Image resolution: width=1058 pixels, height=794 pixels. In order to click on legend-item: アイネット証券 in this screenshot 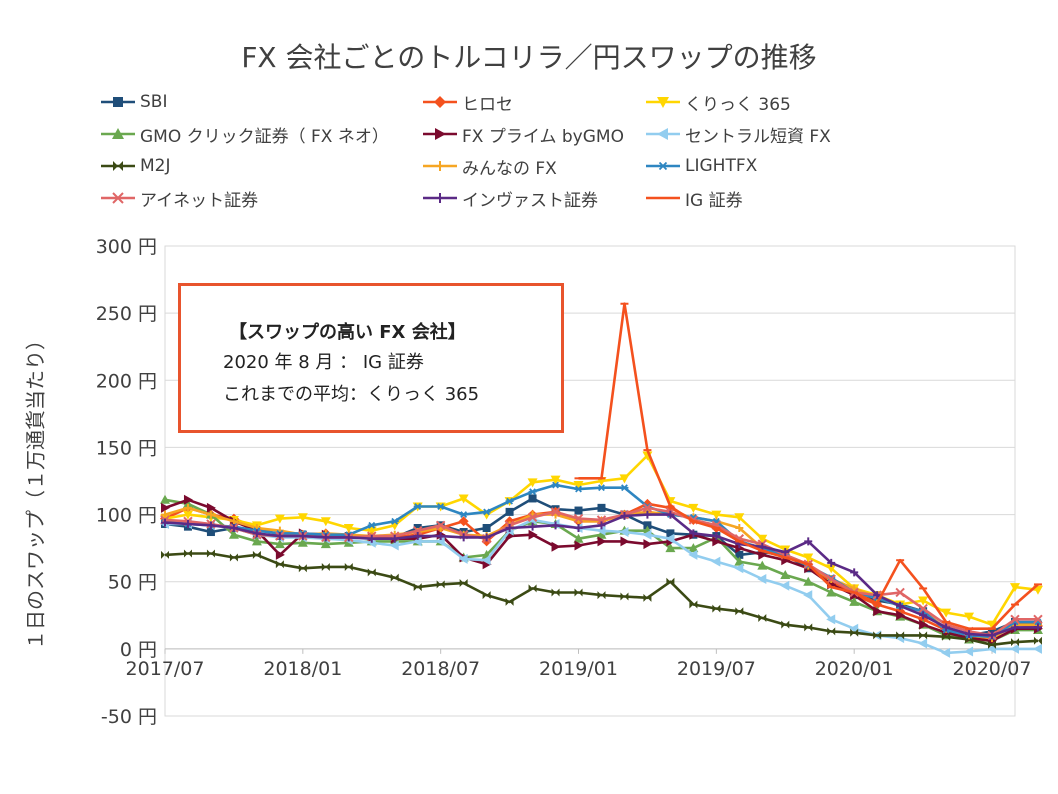, I will do `click(179, 198)`.